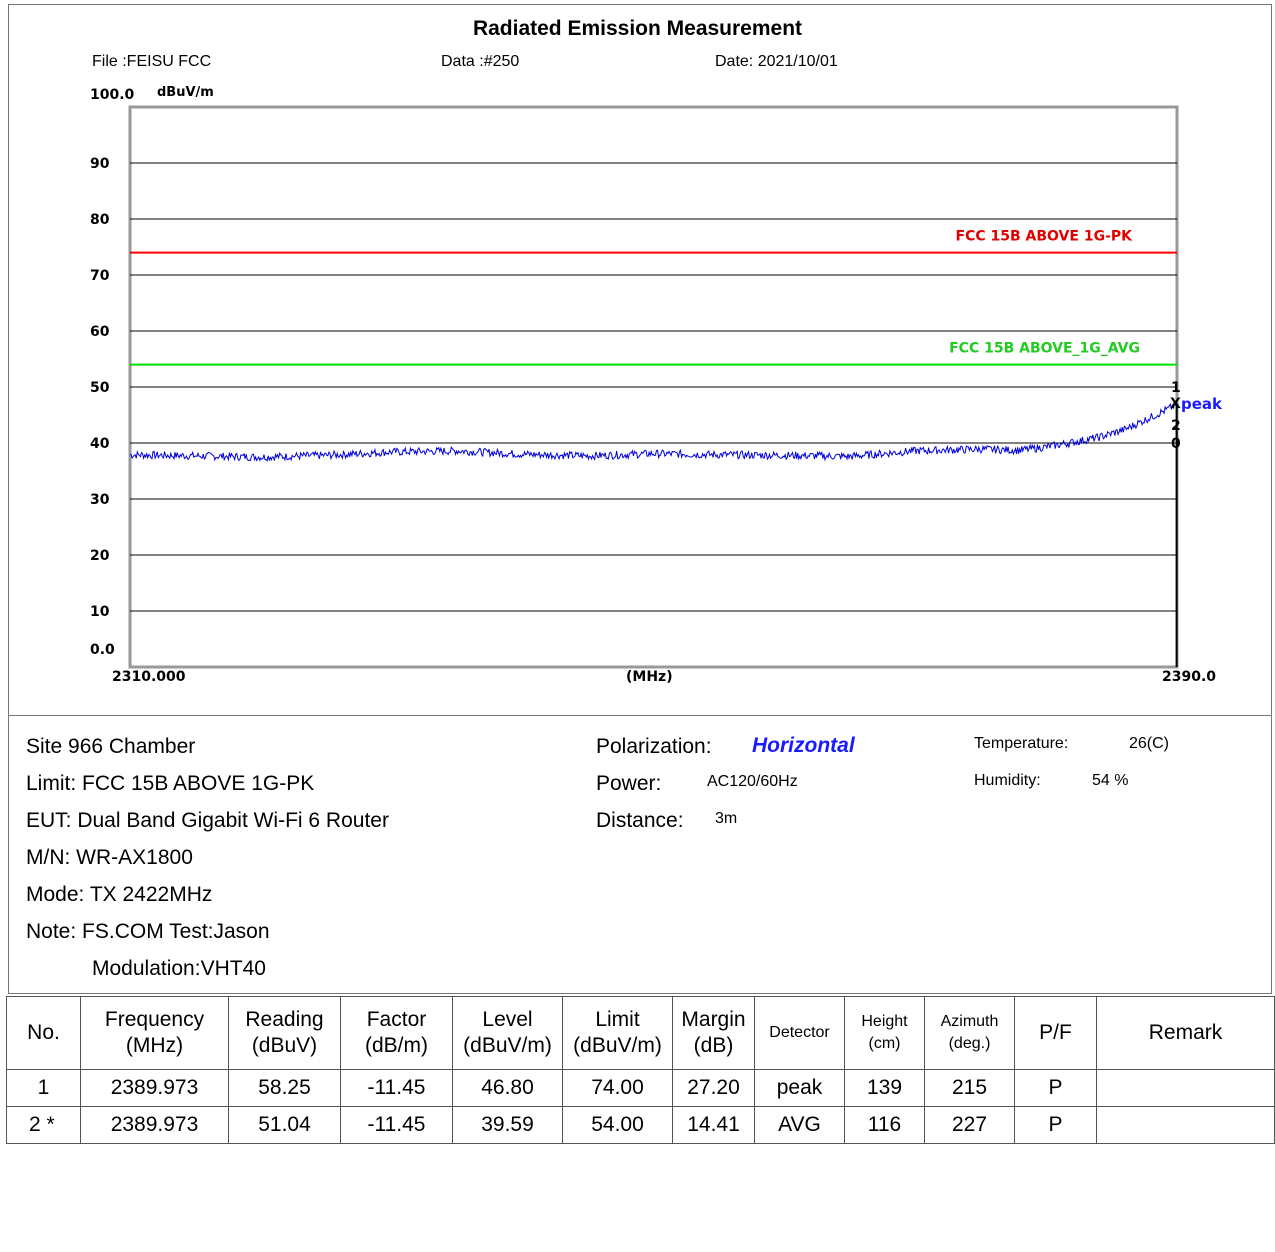 This screenshot has height=1252, width=1275. Describe the element at coordinates (43, 1125) in the screenshot. I see `cell-no: 2 *` at that location.